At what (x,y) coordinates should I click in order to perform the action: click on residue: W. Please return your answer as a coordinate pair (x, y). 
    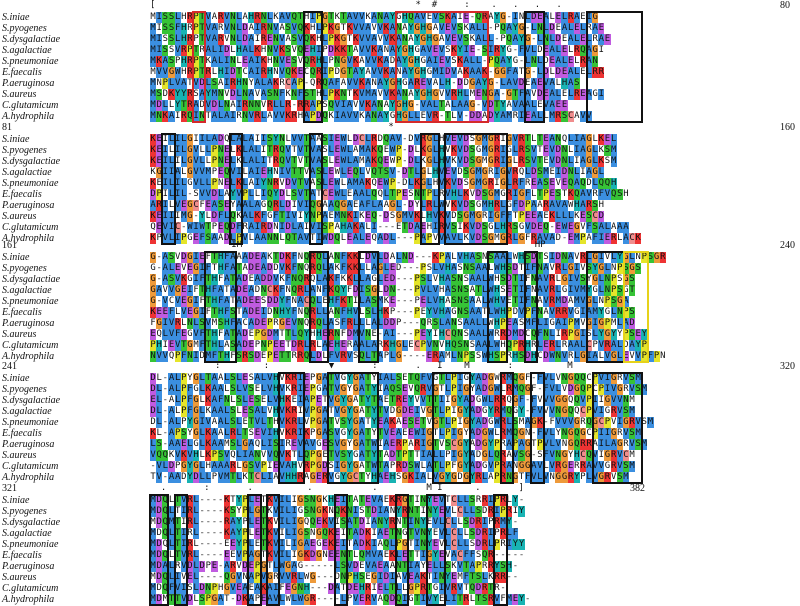
    Looking at the image, I should click on (570, 205).